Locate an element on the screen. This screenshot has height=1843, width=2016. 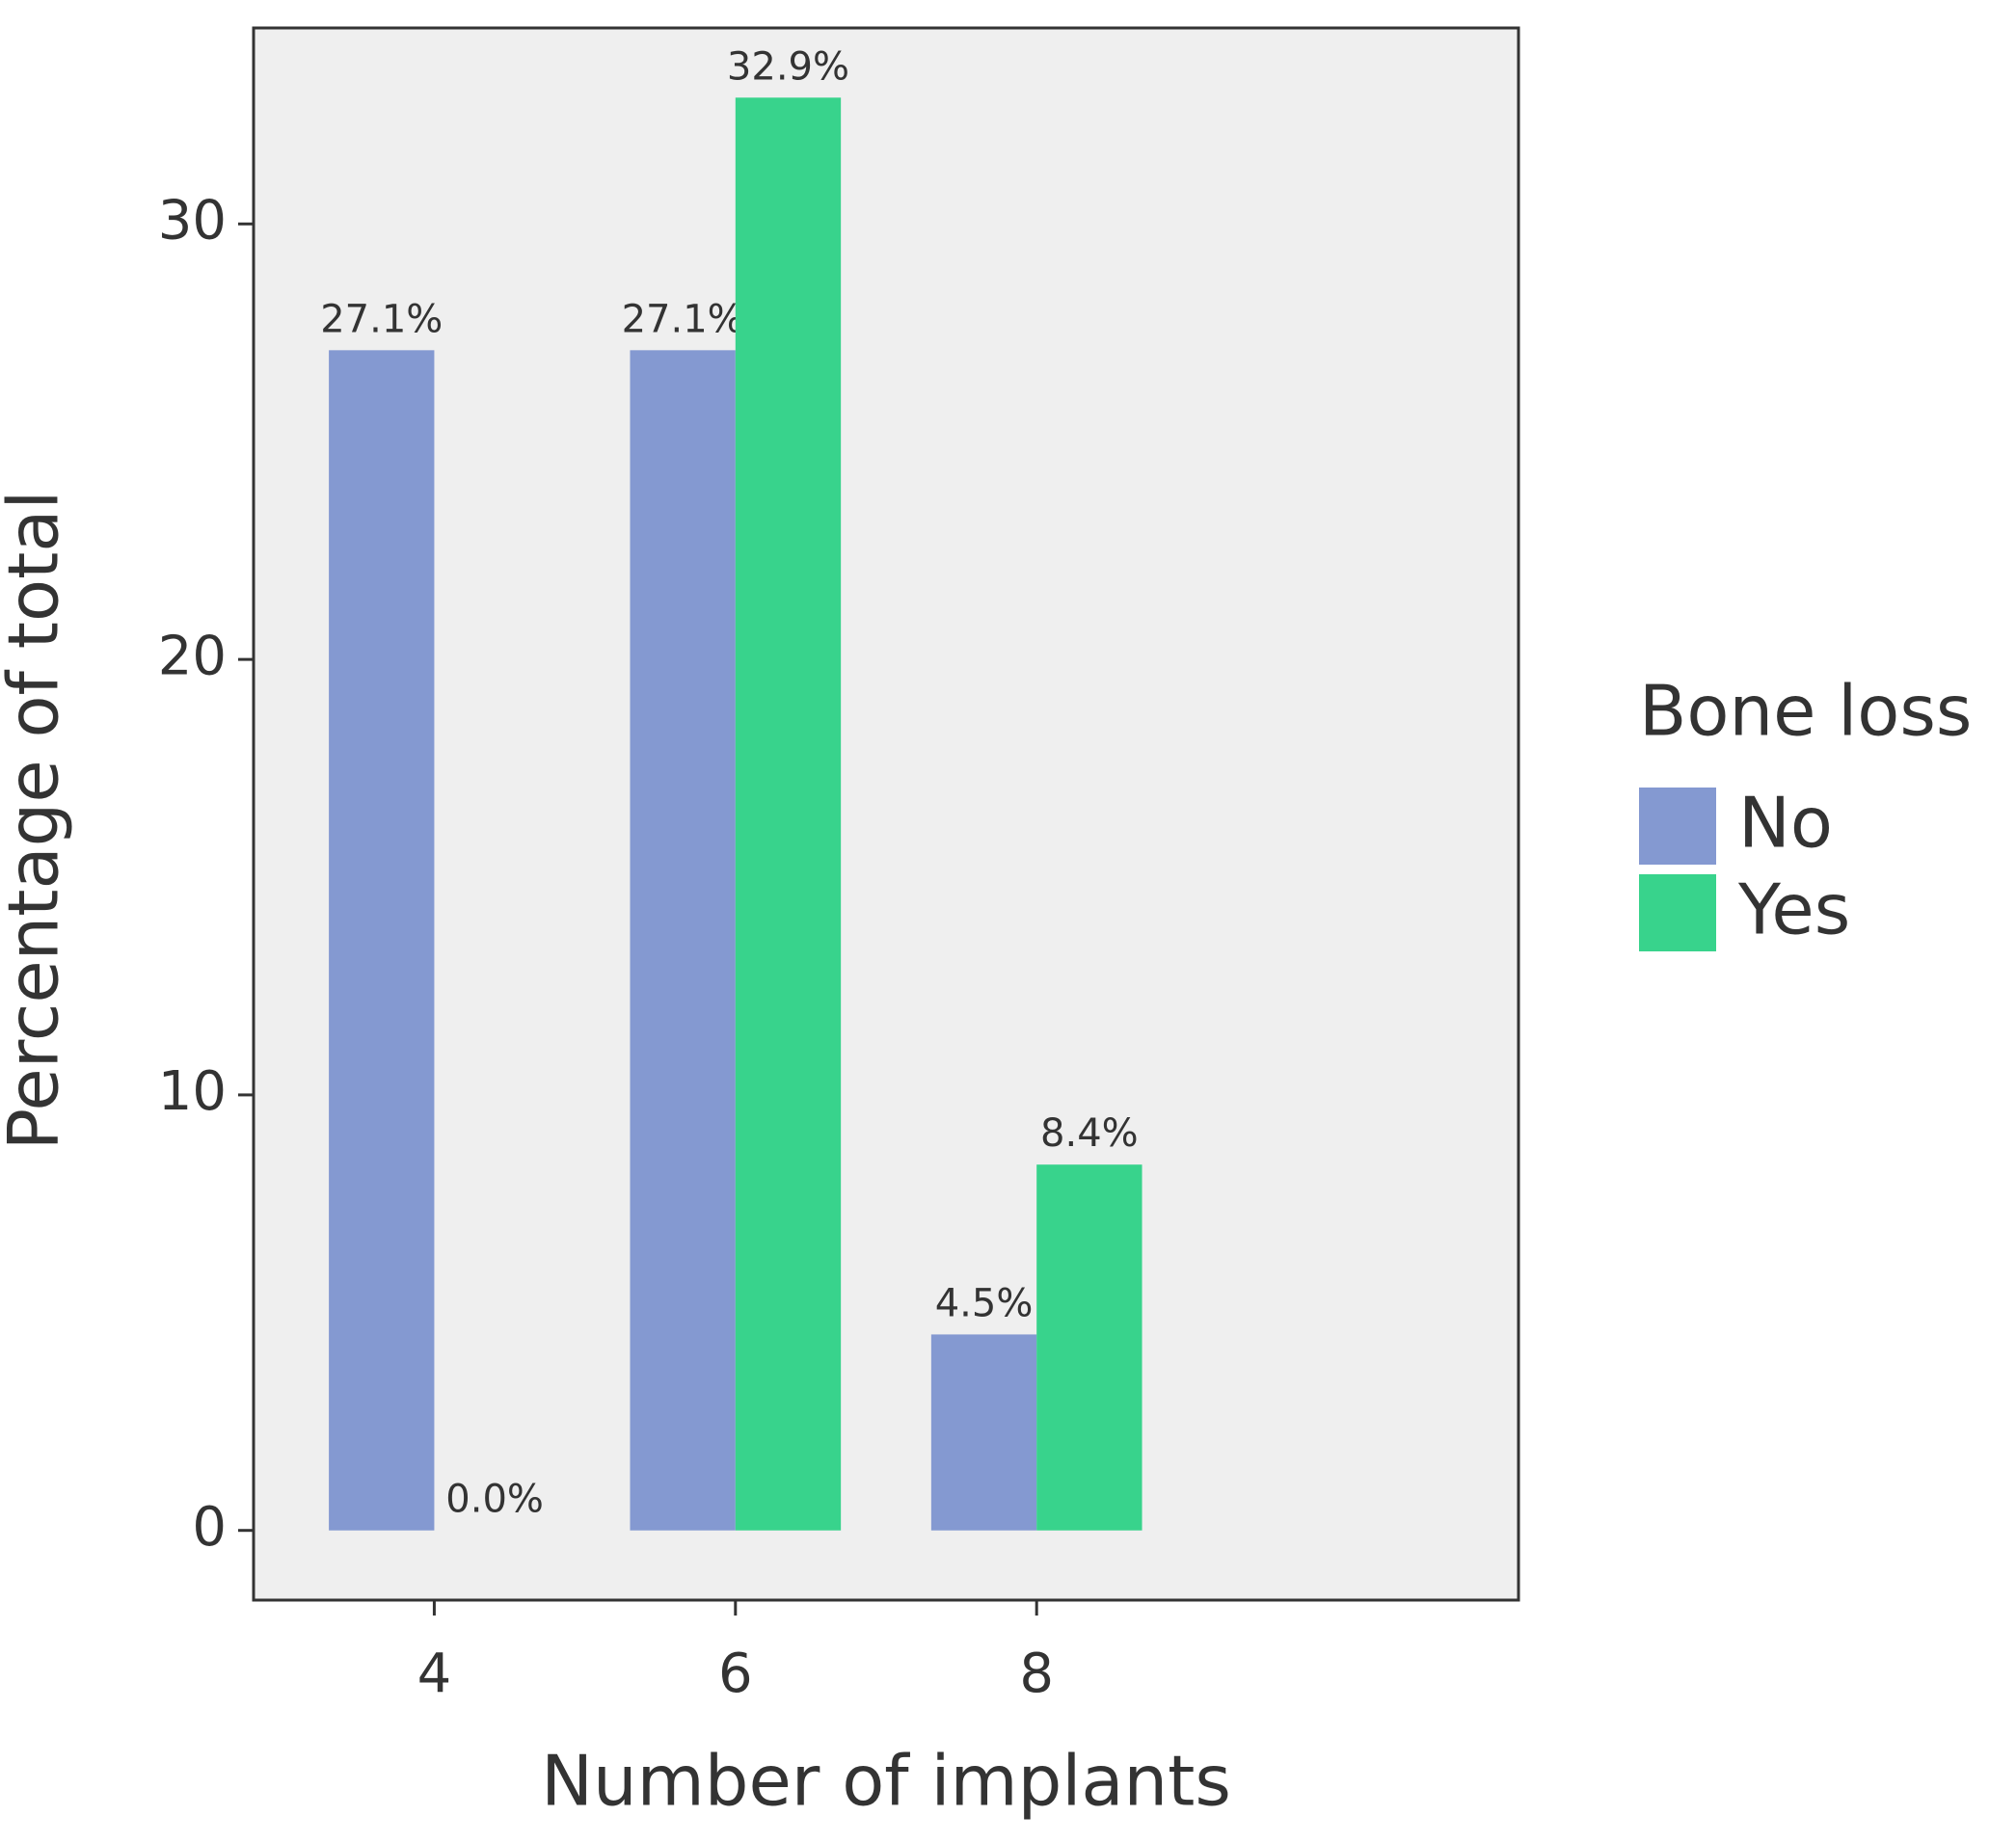
value-label: 4.5% is located at coordinates (984, 1303).